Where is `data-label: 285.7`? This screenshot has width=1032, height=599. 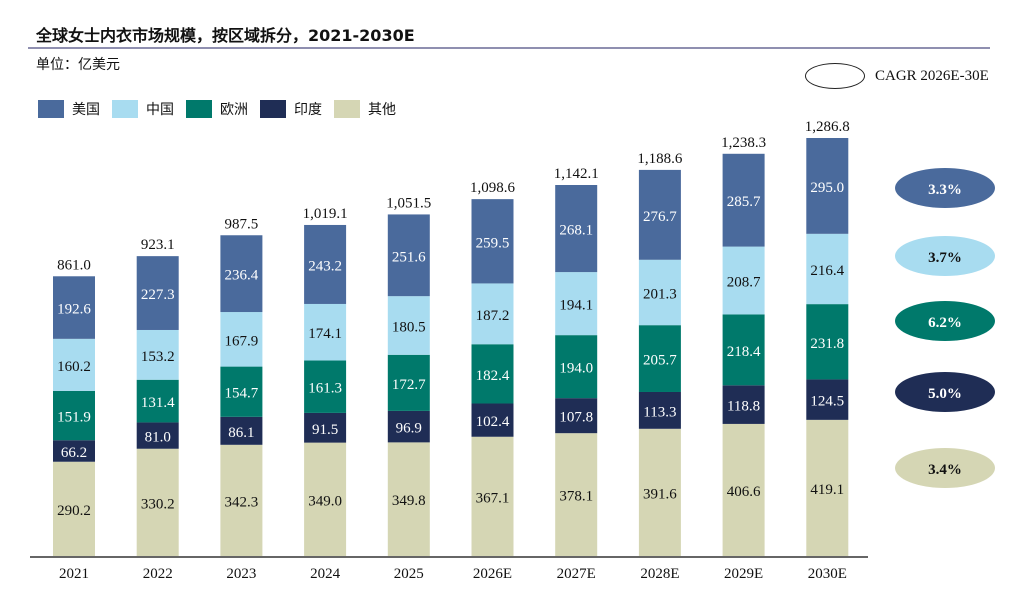 data-label: 285.7 is located at coordinates (744, 202).